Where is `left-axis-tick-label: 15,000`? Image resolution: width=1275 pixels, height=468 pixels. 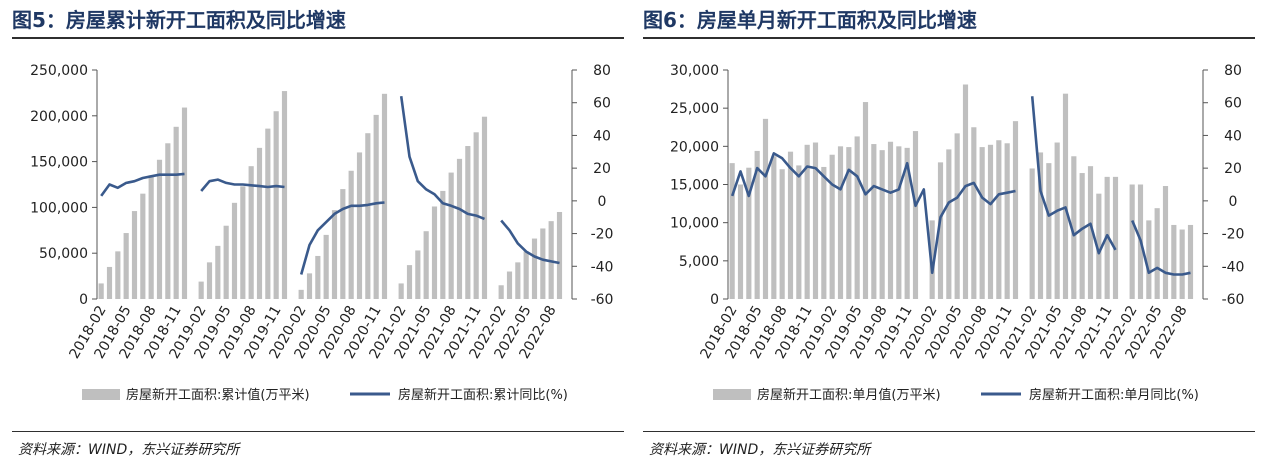 left-axis-tick-label: 15,000 is located at coordinates (694, 186).